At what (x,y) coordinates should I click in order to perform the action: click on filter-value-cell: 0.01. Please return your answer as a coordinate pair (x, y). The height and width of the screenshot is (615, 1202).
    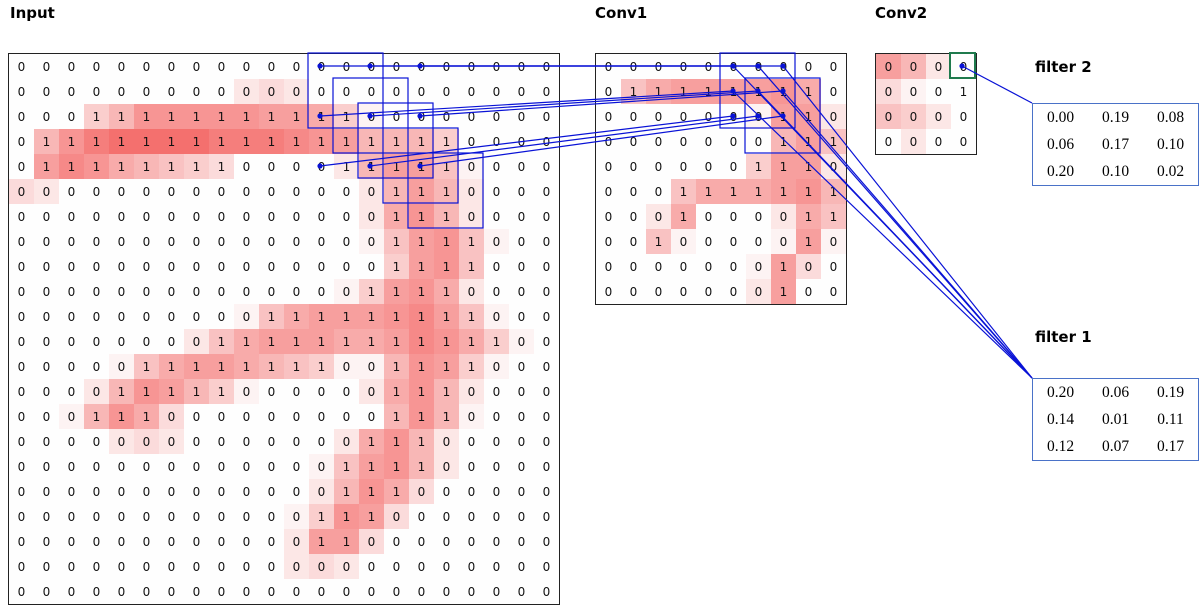
    Looking at the image, I should click on (1115, 419).